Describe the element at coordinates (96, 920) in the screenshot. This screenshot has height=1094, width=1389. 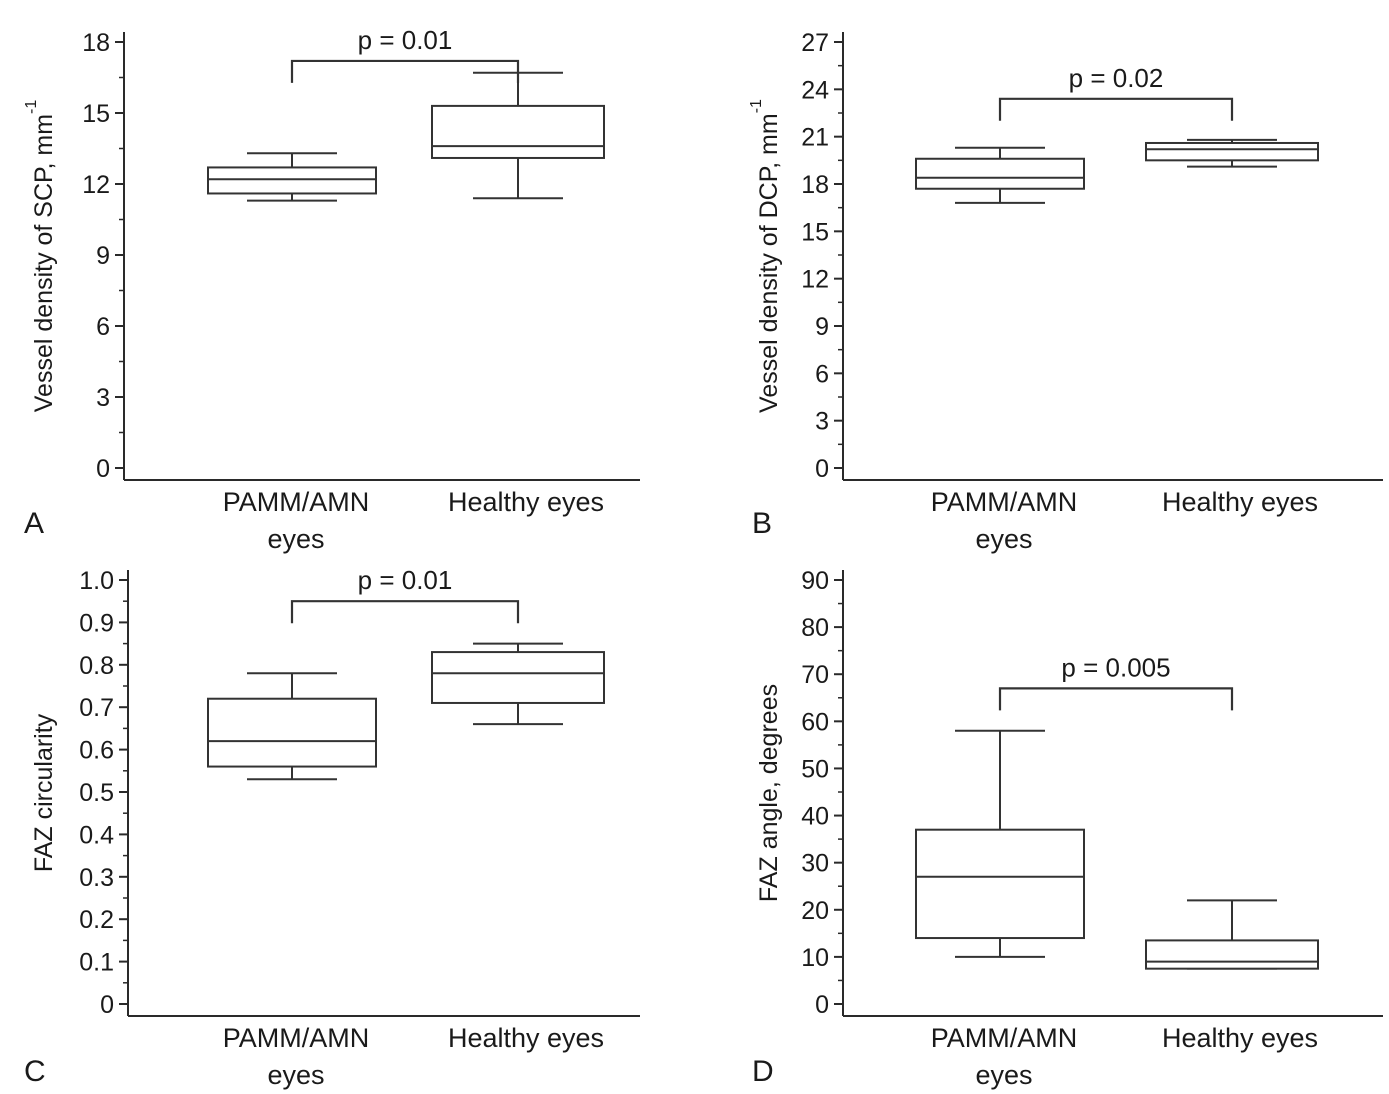
I see `y-tick-label: 0.2` at that location.